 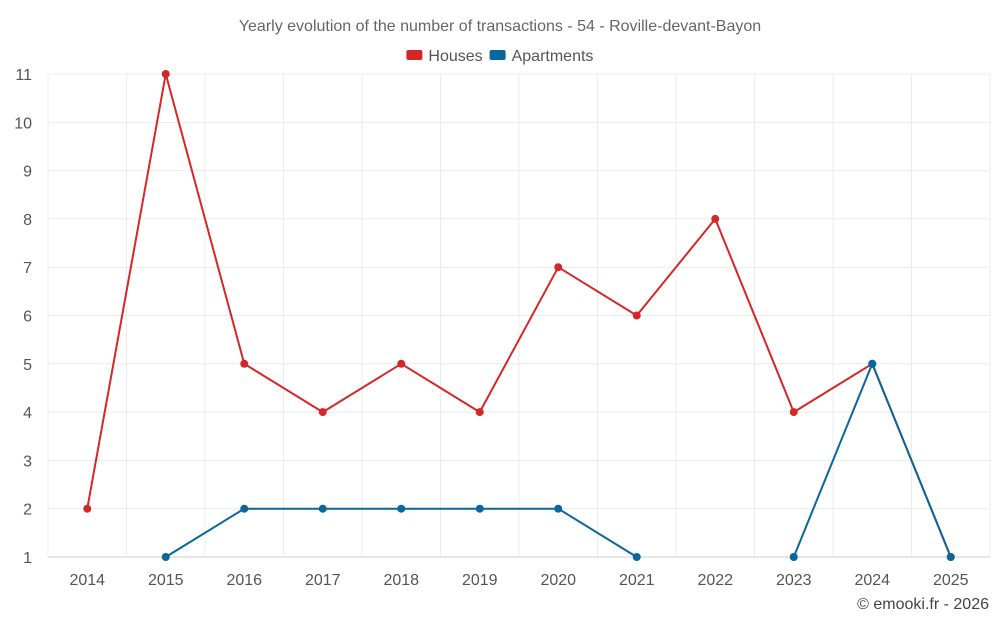 What do you see at coordinates (87, 580) in the screenshot?
I see `x-tick-label: 2014` at bounding box center [87, 580].